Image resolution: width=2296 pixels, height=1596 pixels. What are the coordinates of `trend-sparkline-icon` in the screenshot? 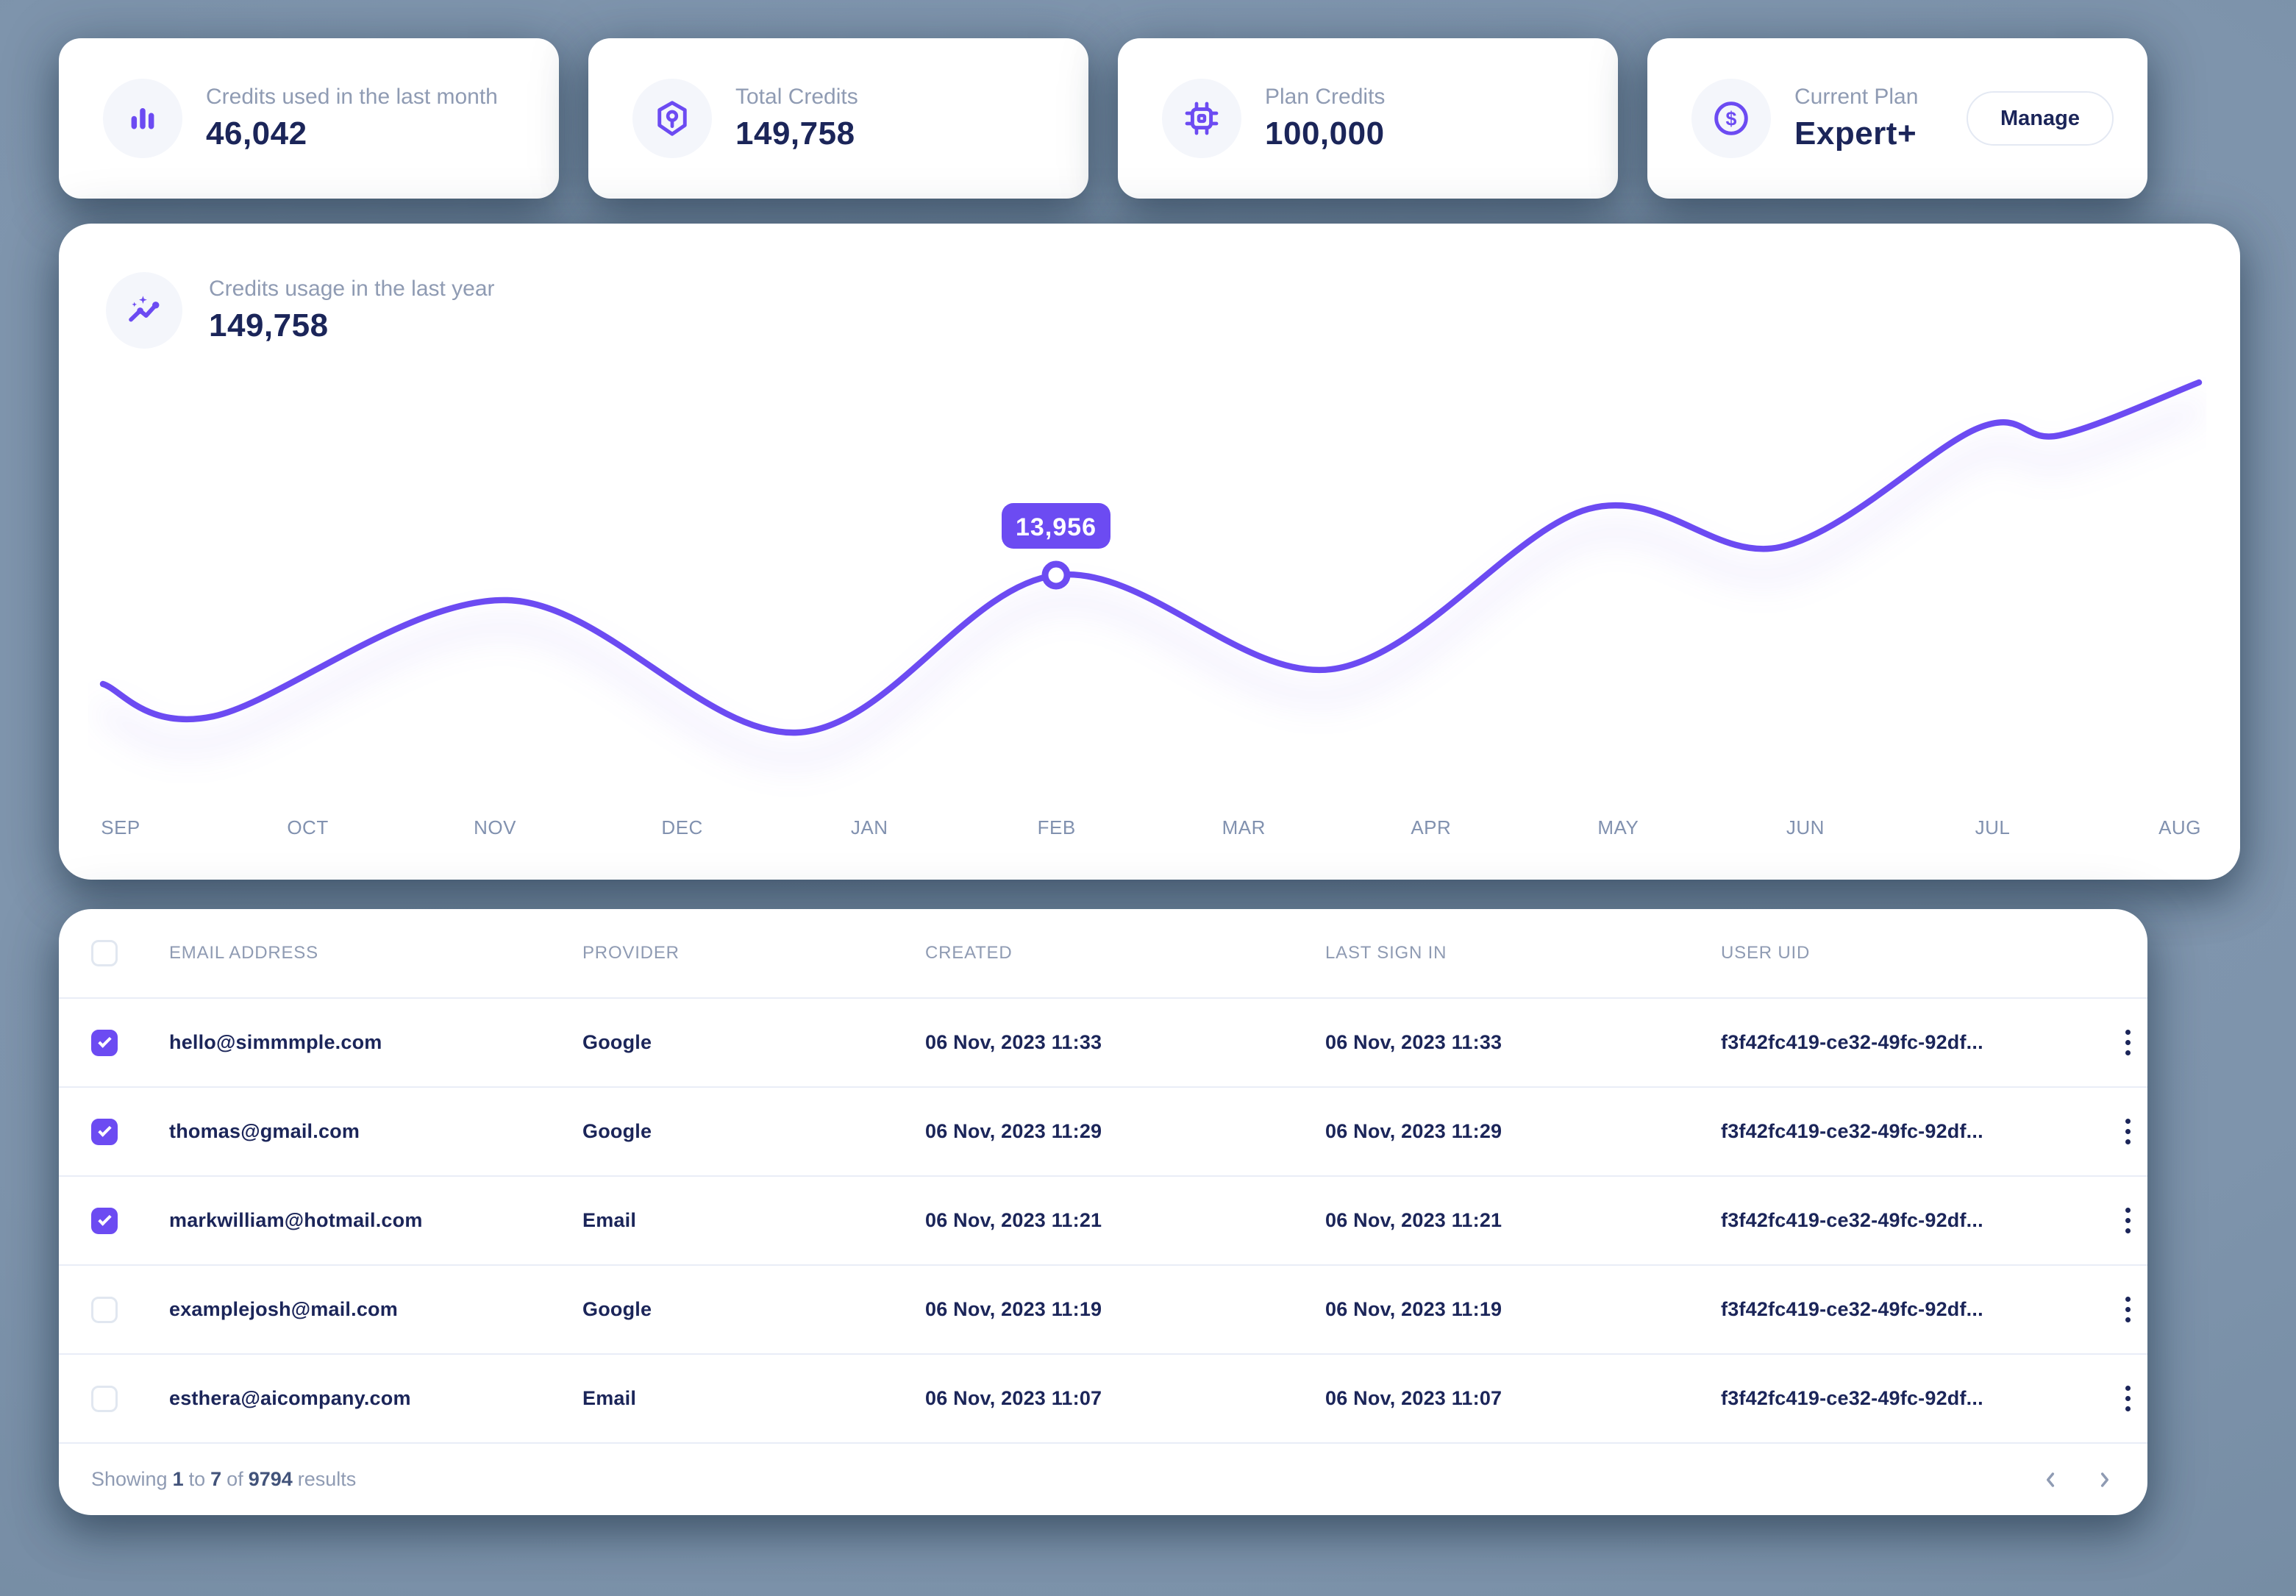 It's located at (144, 309).